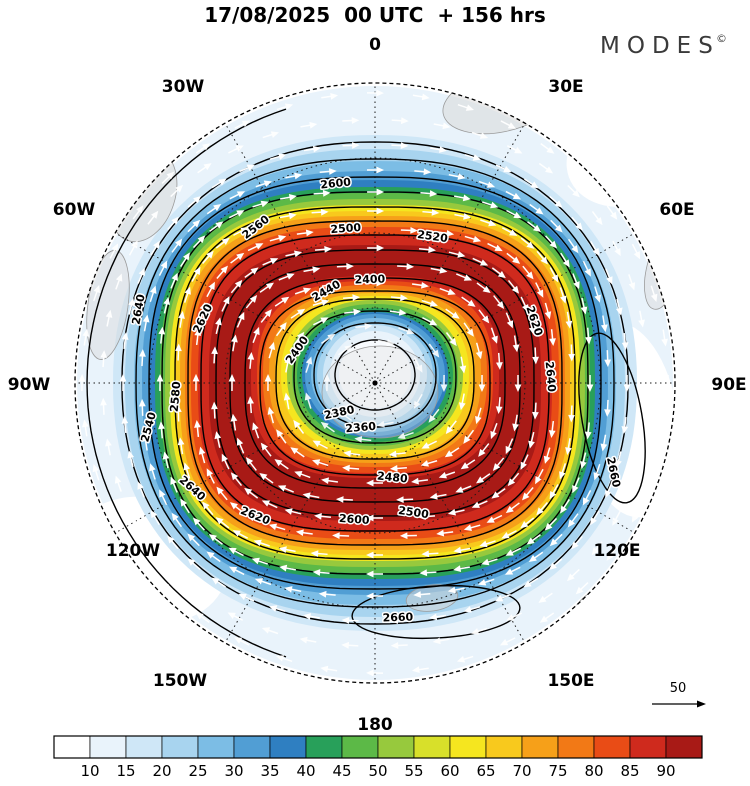 Image resolution: width=750 pixels, height=786 pixels. What do you see at coordinates (432, 236) in the screenshot?
I see `contour-label: 2520` at bounding box center [432, 236].